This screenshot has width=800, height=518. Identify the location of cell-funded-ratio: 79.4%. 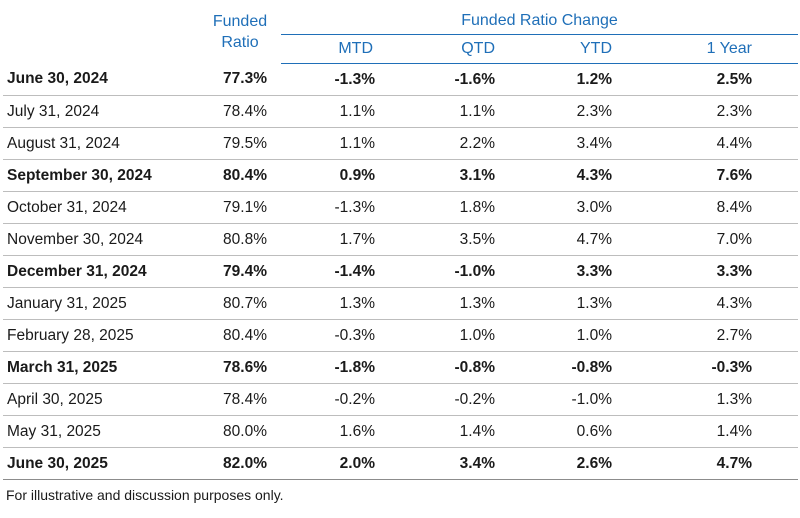
(236, 271).